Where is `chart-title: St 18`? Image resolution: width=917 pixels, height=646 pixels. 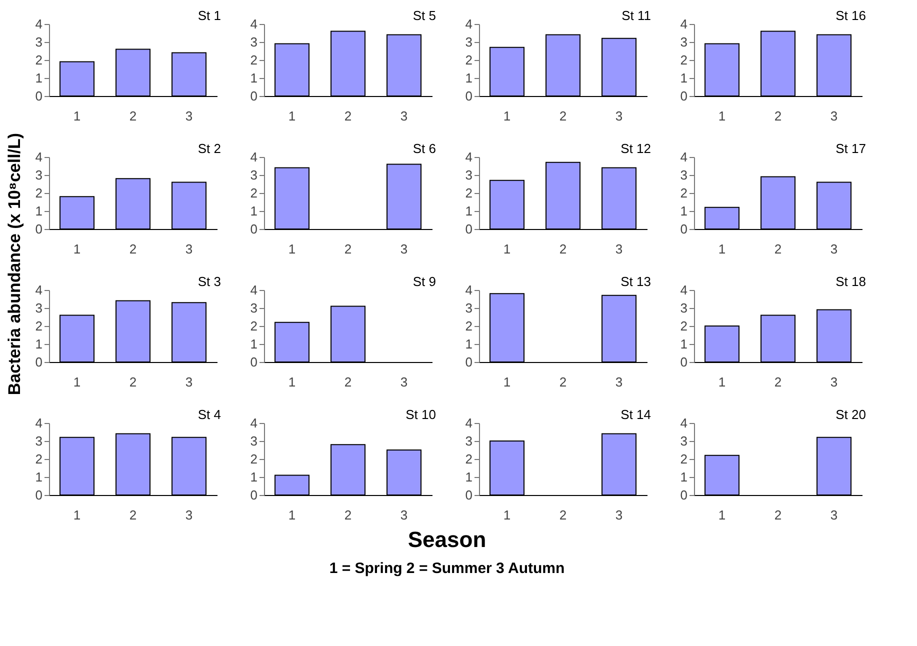 chart-title: St 18 is located at coordinates (851, 281).